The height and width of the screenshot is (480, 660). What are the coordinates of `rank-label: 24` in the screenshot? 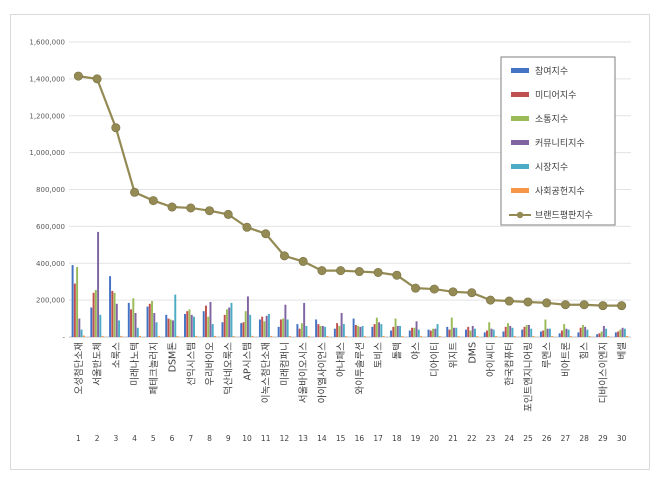 It's located at (509, 438).